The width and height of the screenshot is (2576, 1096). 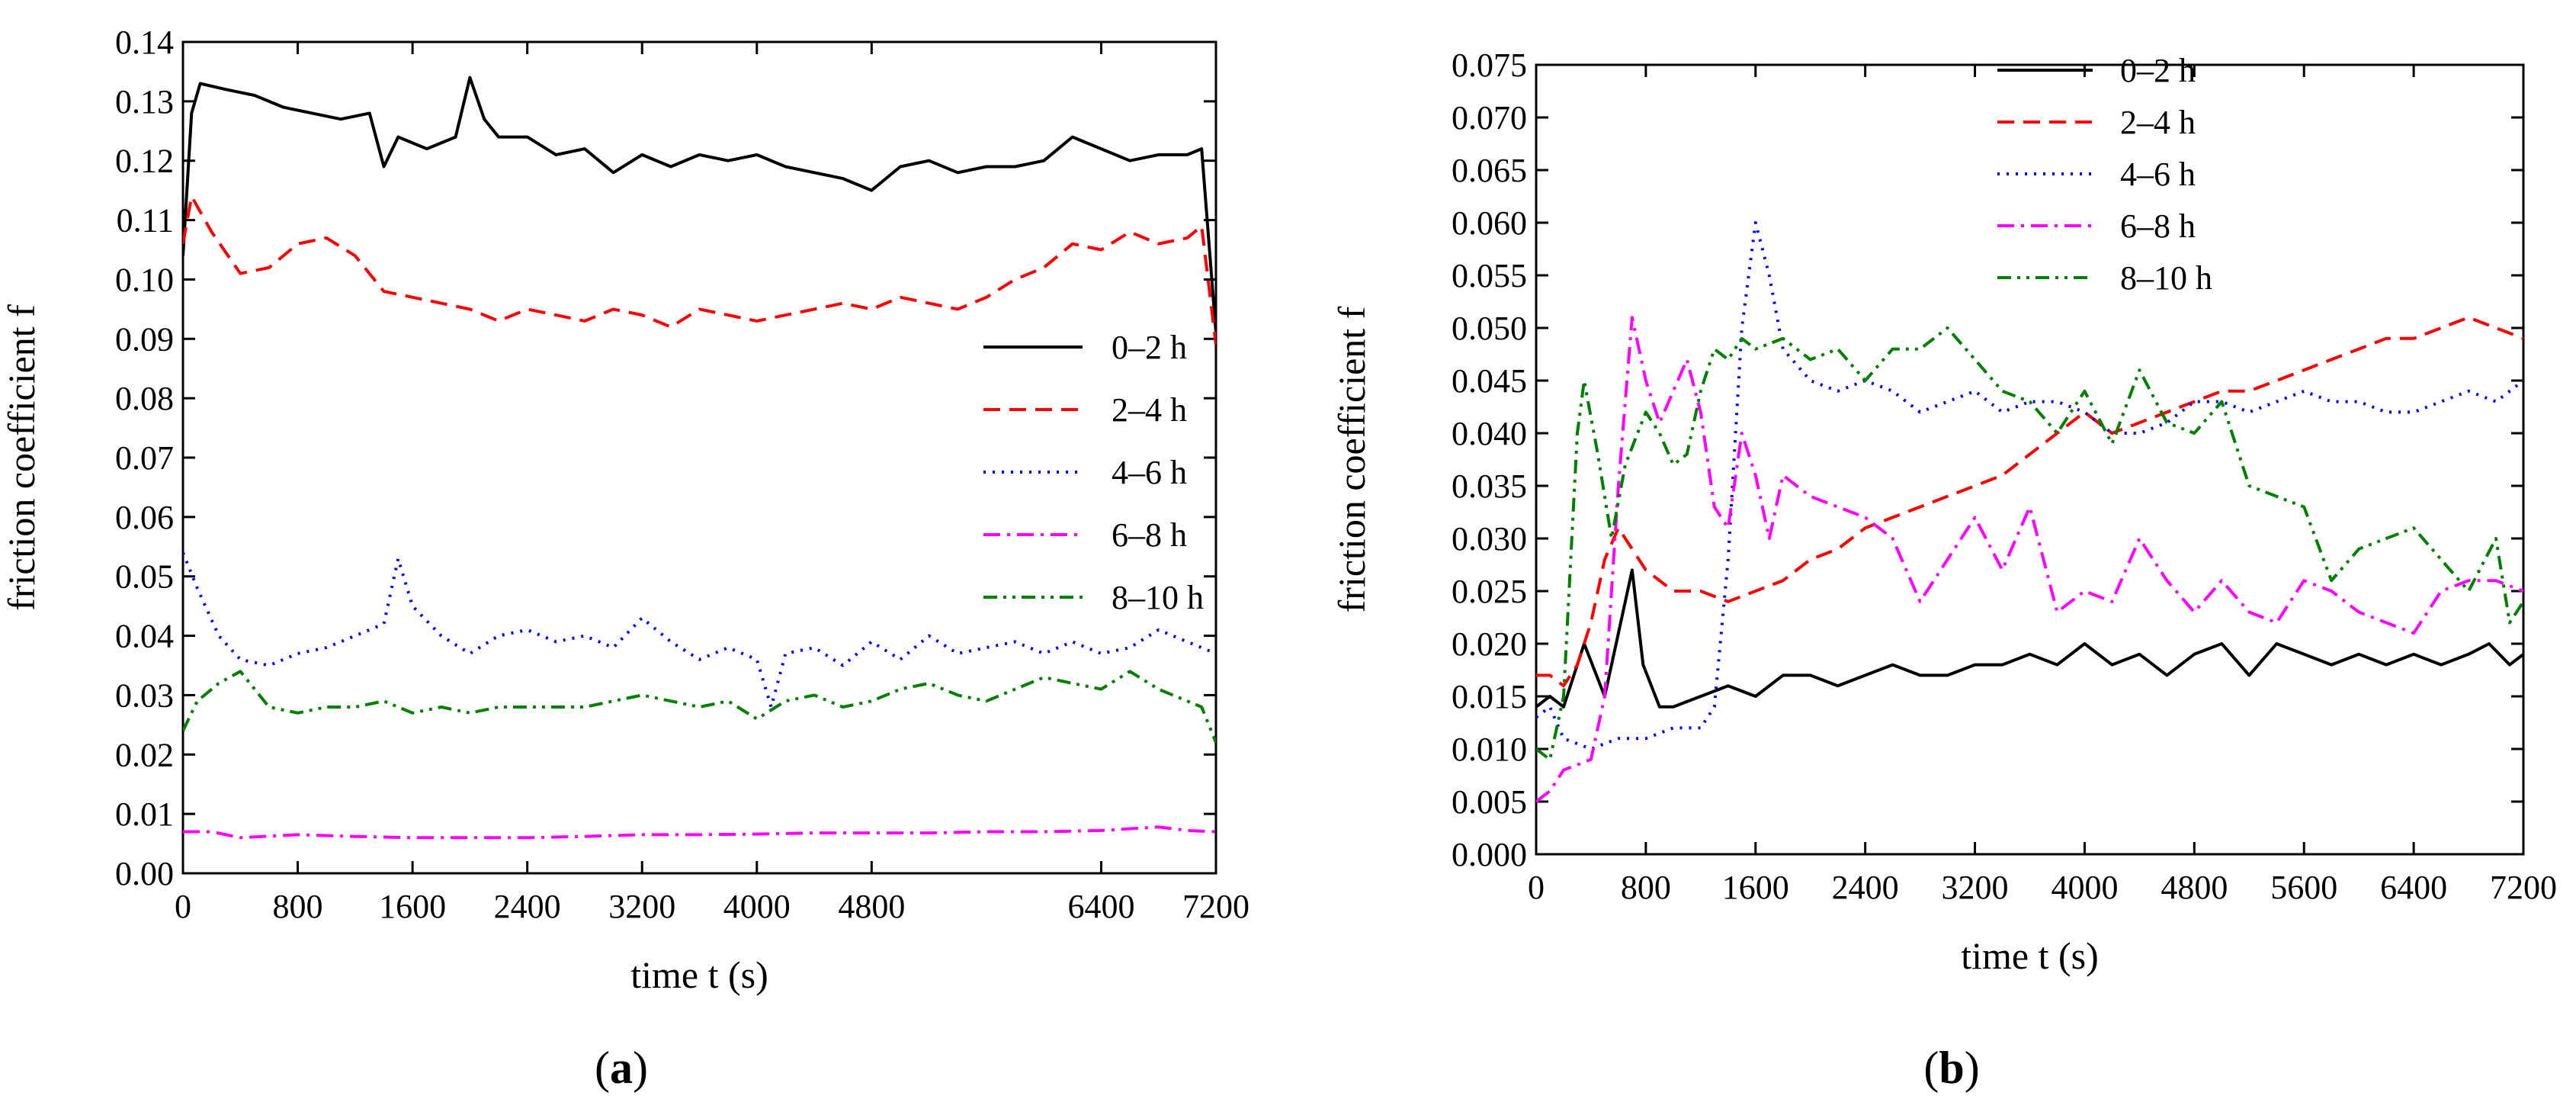 I want to click on y-tick-label: 0.055, so click(x=1489, y=275).